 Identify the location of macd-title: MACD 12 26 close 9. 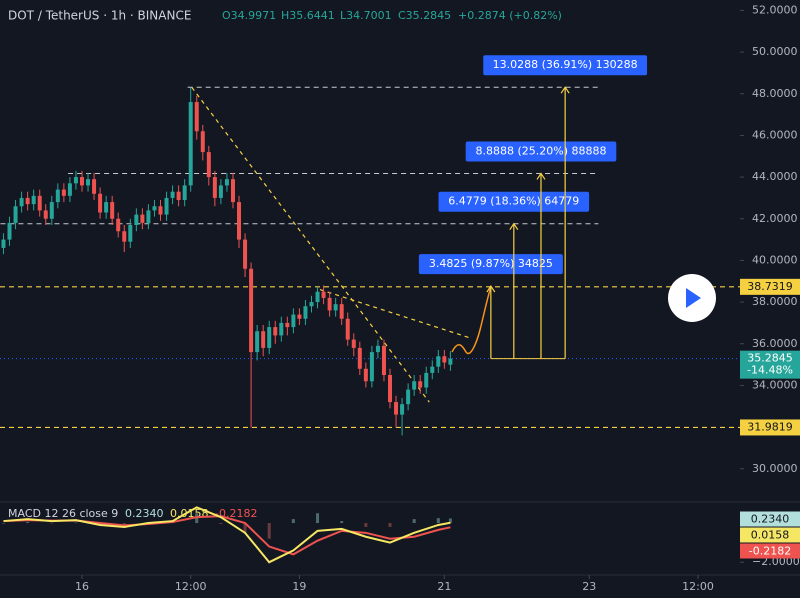
(63, 513).